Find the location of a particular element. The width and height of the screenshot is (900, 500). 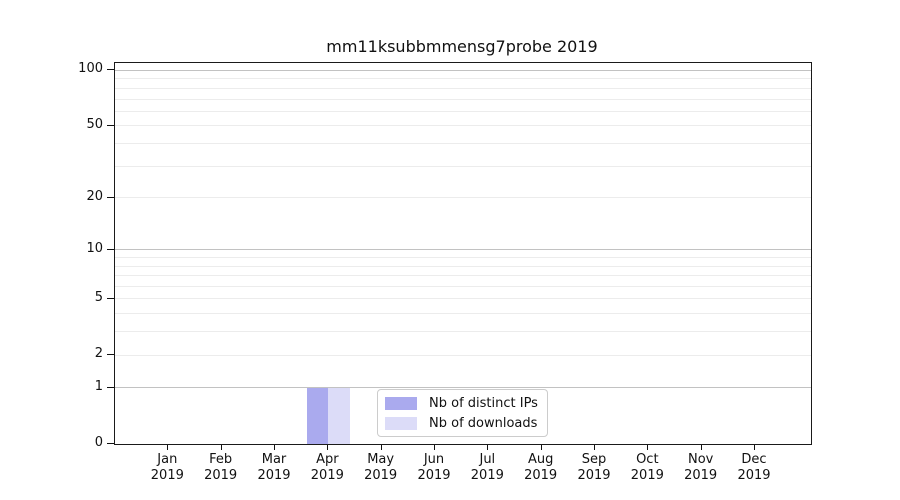

legend-item-distinct-ips: Nb of distinct IPs is located at coordinates (461, 403).